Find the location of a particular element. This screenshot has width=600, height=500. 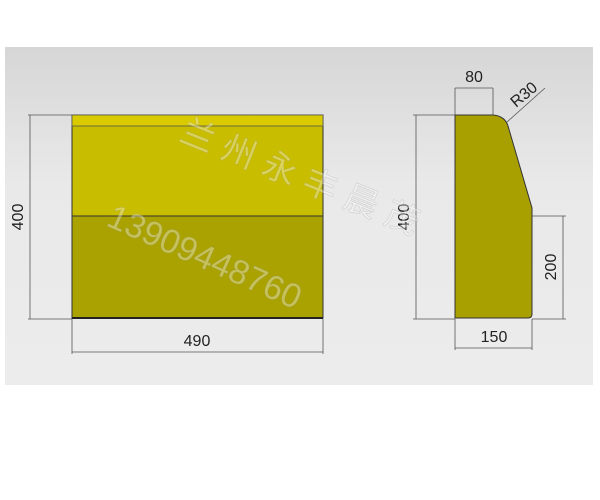

side-lower-height-label: 200 is located at coordinates (551, 267).